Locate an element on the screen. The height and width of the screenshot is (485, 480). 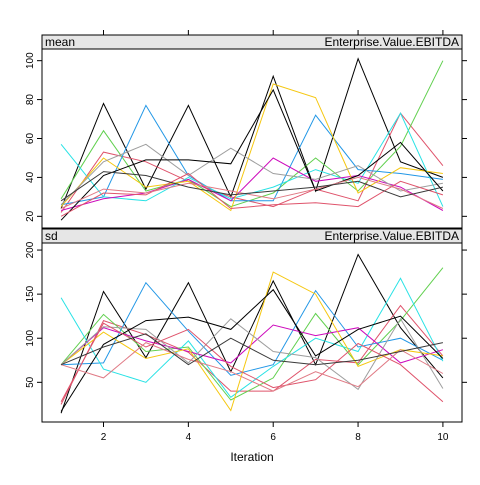
y-tick-label: 20 is located at coordinates (30, 216).